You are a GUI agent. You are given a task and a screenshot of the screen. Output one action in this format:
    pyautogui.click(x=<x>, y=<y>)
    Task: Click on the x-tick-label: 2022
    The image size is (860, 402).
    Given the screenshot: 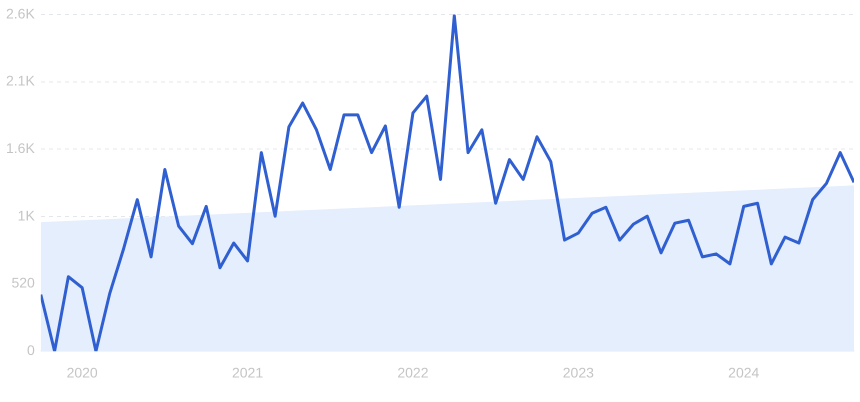 What is the action you would take?
    pyautogui.click(x=413, y=372)
    